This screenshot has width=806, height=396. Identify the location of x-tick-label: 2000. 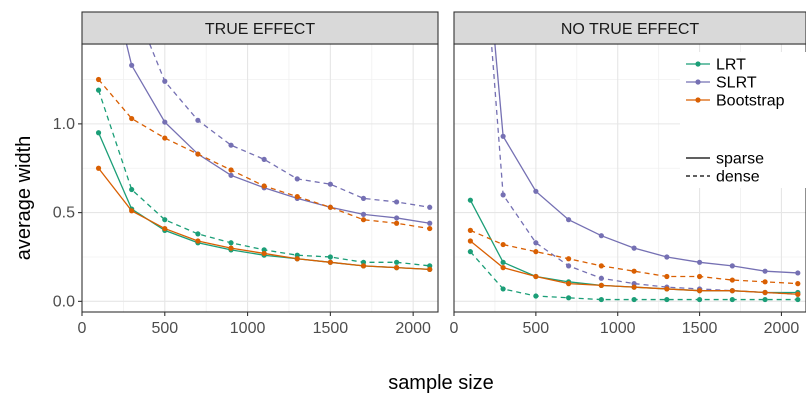
(782, 328).